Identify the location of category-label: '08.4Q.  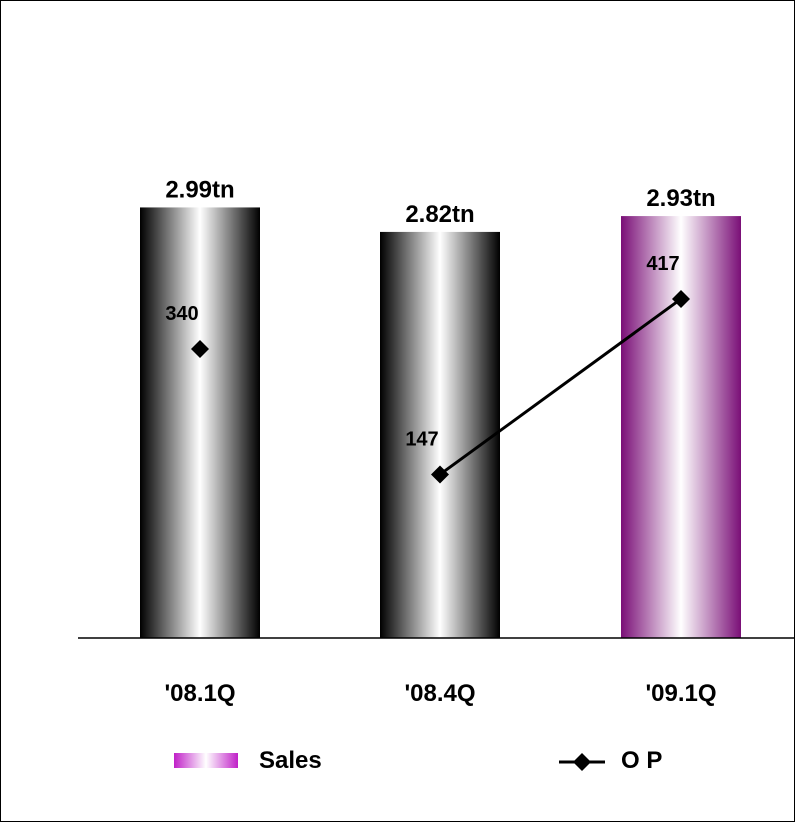
(439, 693).